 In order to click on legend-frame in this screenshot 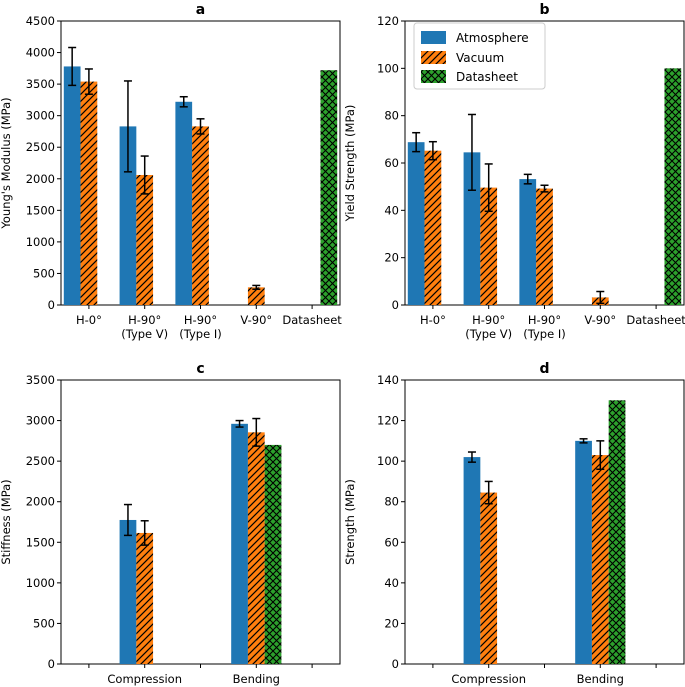, I will do `click(479, 56)`.